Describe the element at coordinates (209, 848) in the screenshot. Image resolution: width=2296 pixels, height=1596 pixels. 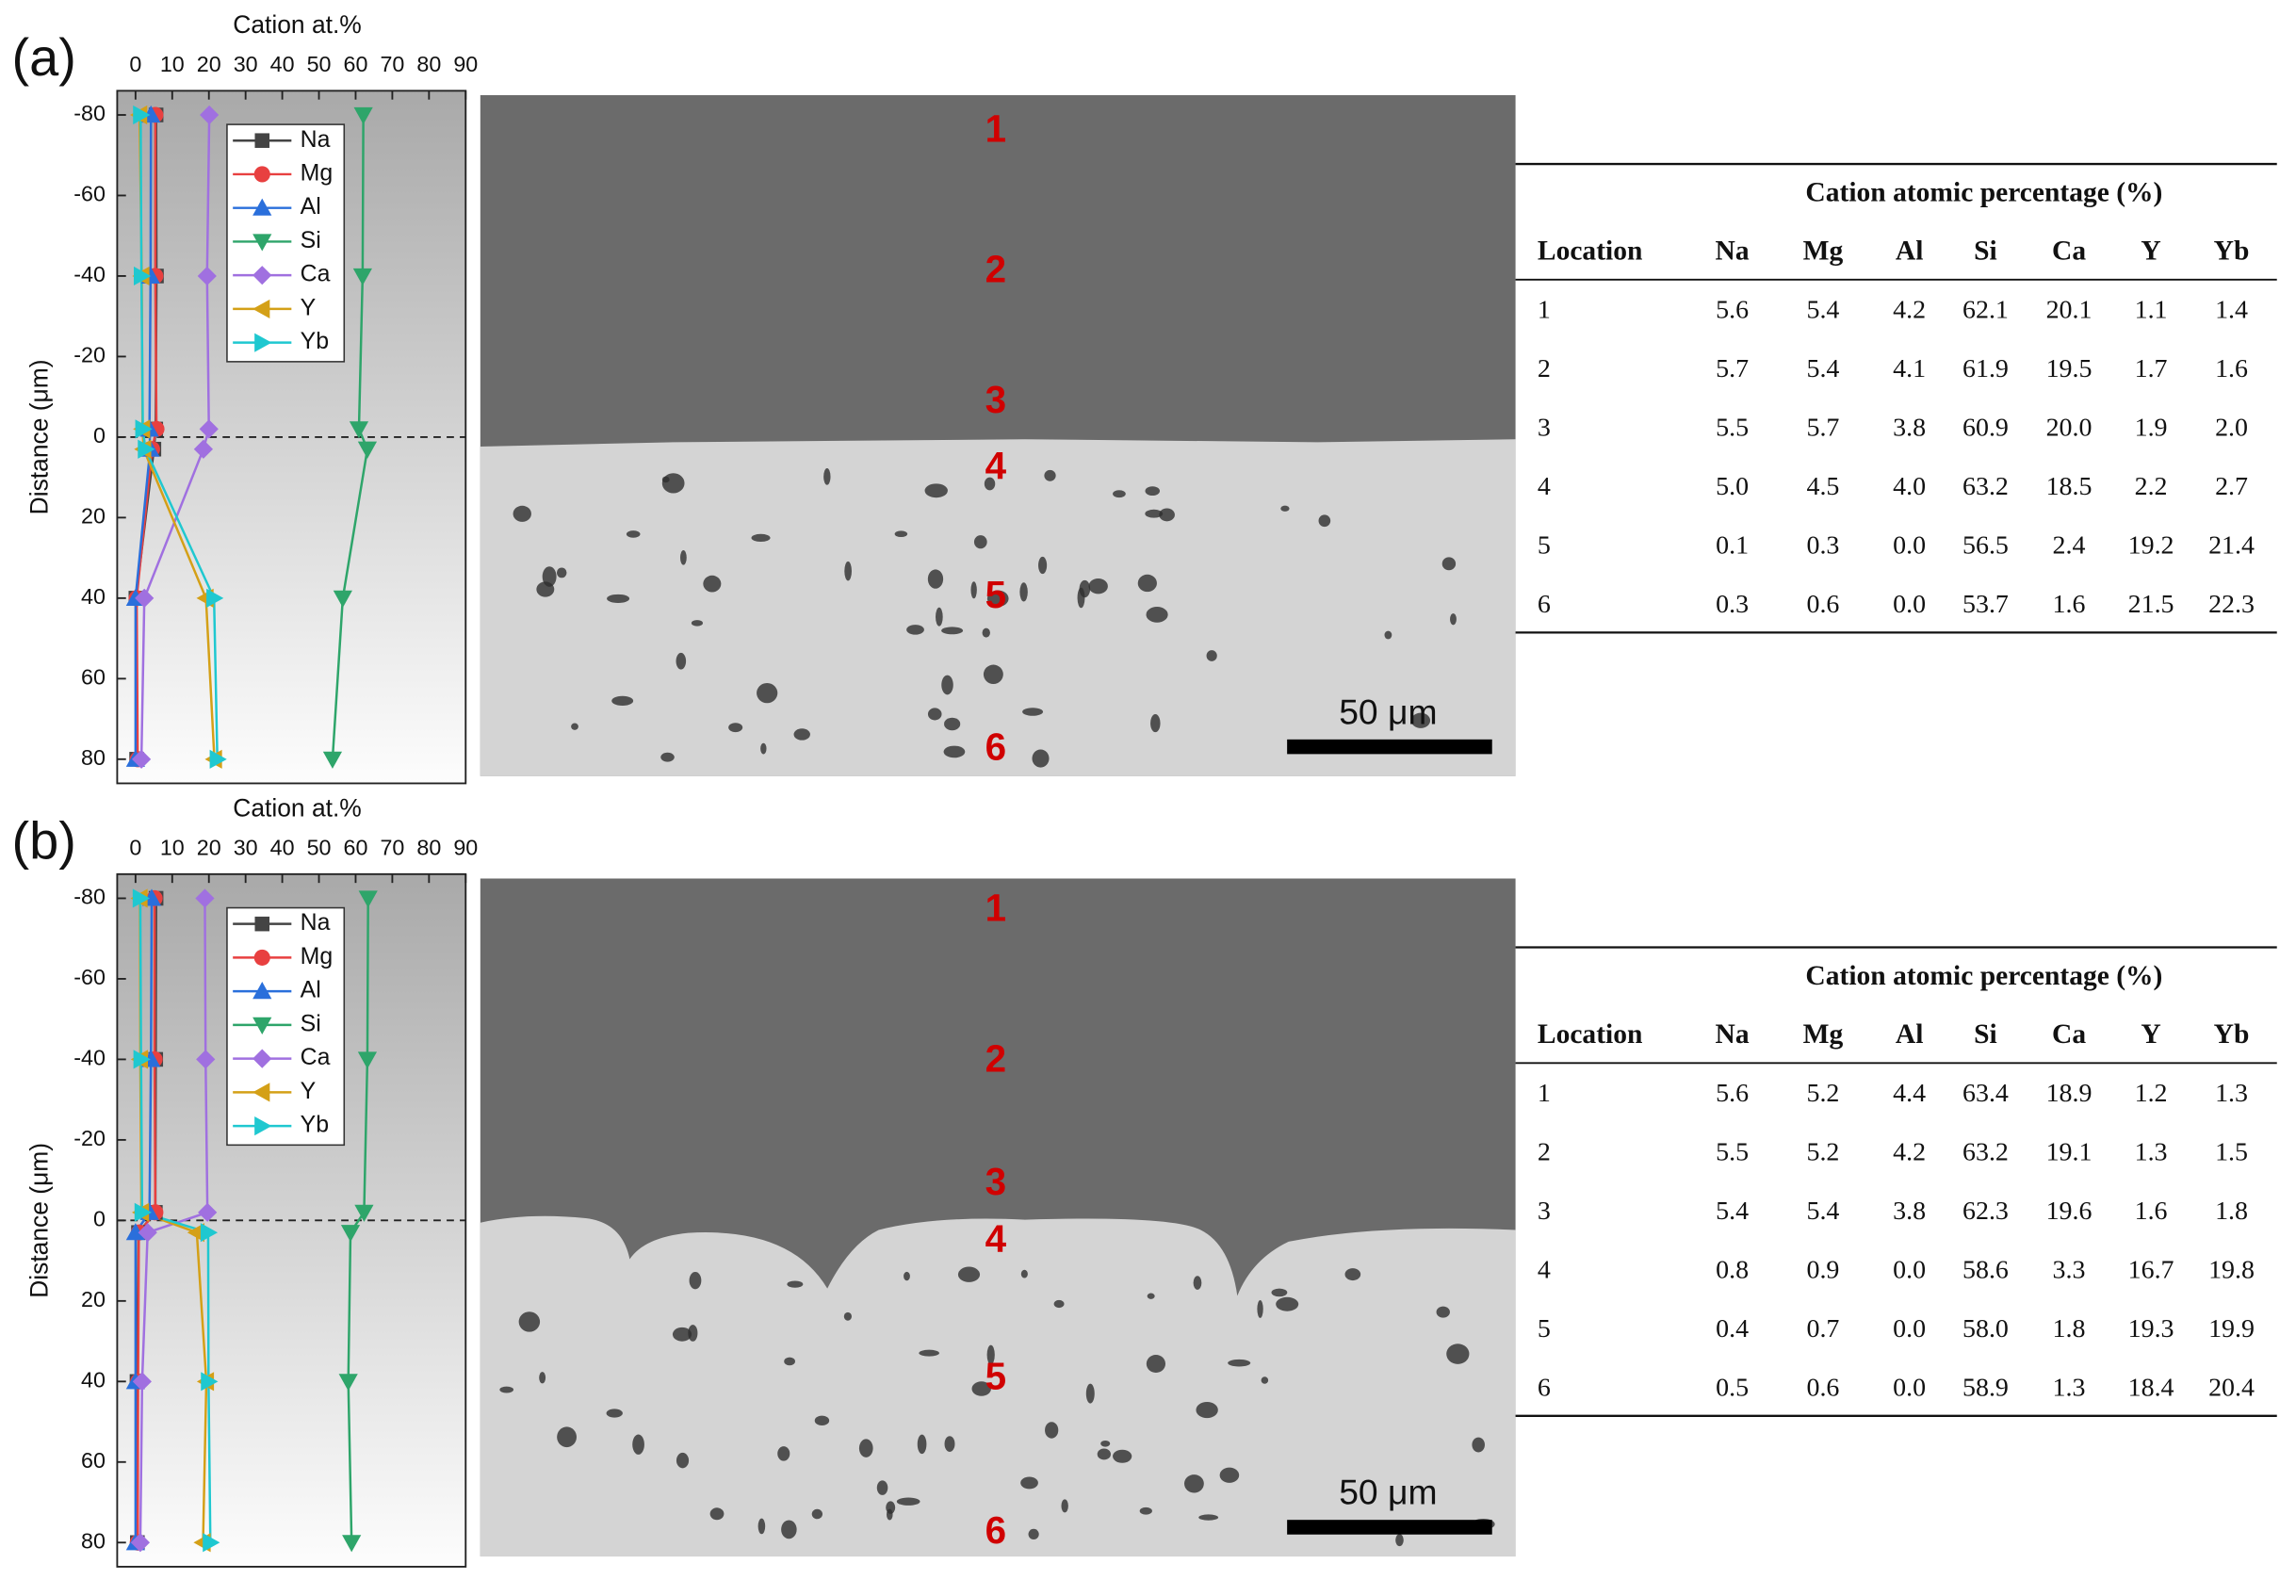
I see `x-tick-label: 20` at that location.